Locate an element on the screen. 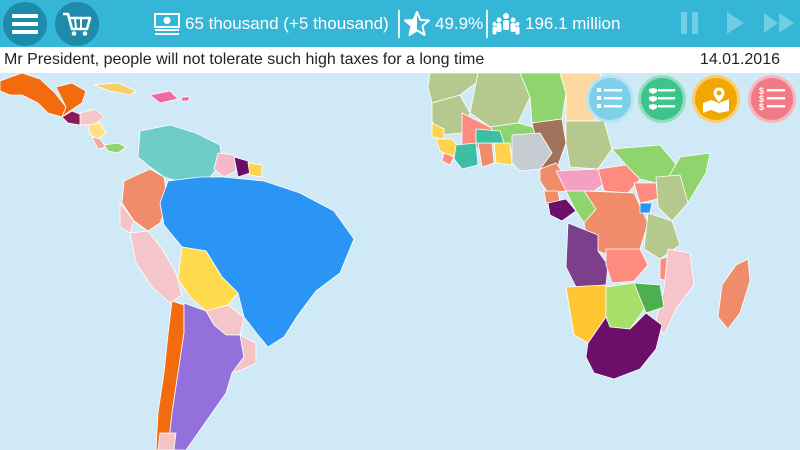  zambia is located at coordinates (627, 266).